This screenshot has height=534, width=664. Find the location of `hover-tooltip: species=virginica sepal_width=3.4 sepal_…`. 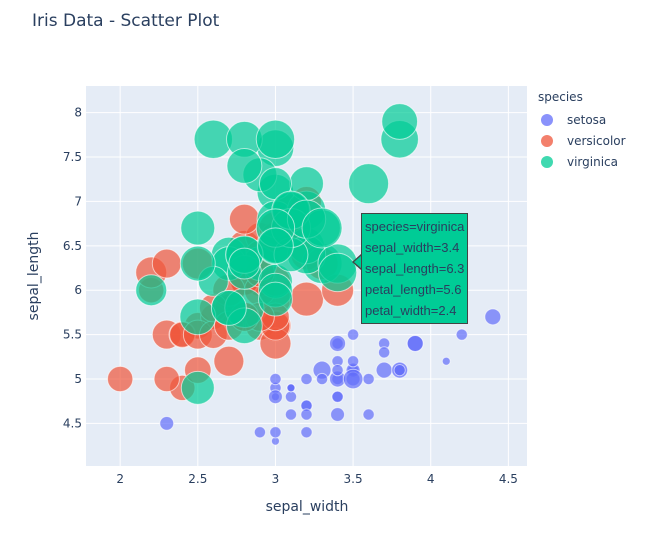

hover-tooltip: species=virginica sepal_width=3.4 sepal_… is located at coordinates (415, 268).